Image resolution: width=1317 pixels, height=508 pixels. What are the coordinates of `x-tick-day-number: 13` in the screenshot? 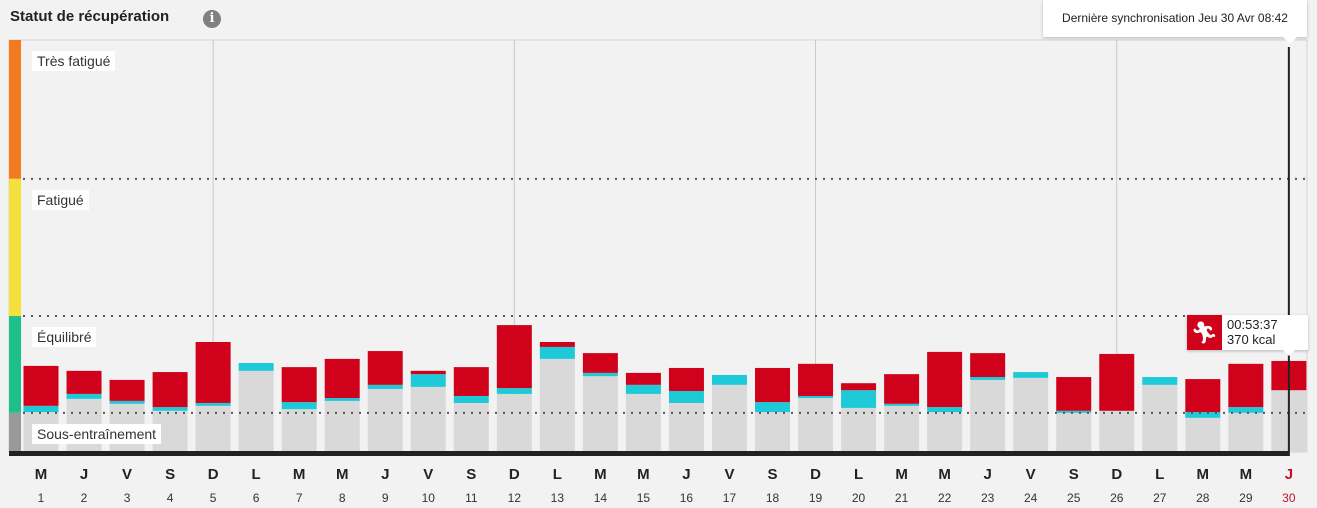 It's located at (557, 498).